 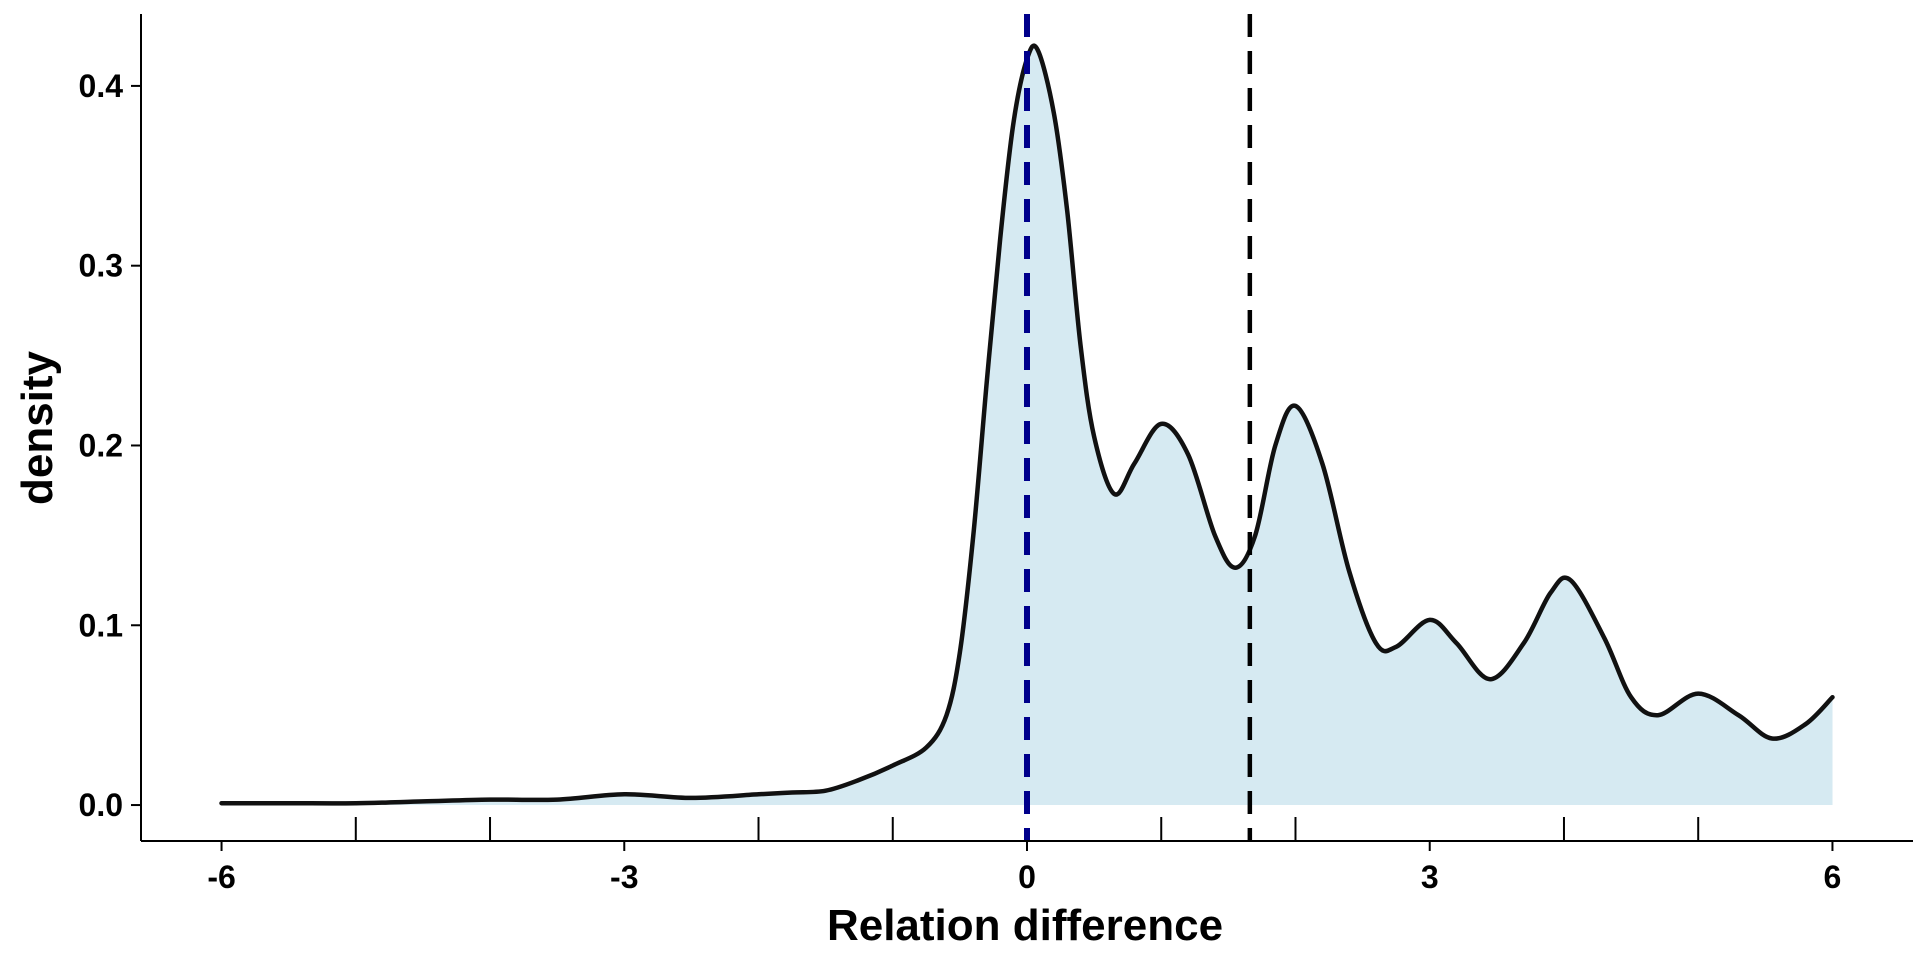 I want to click on x-tick-label: 0, so click(x=1027, y=877).